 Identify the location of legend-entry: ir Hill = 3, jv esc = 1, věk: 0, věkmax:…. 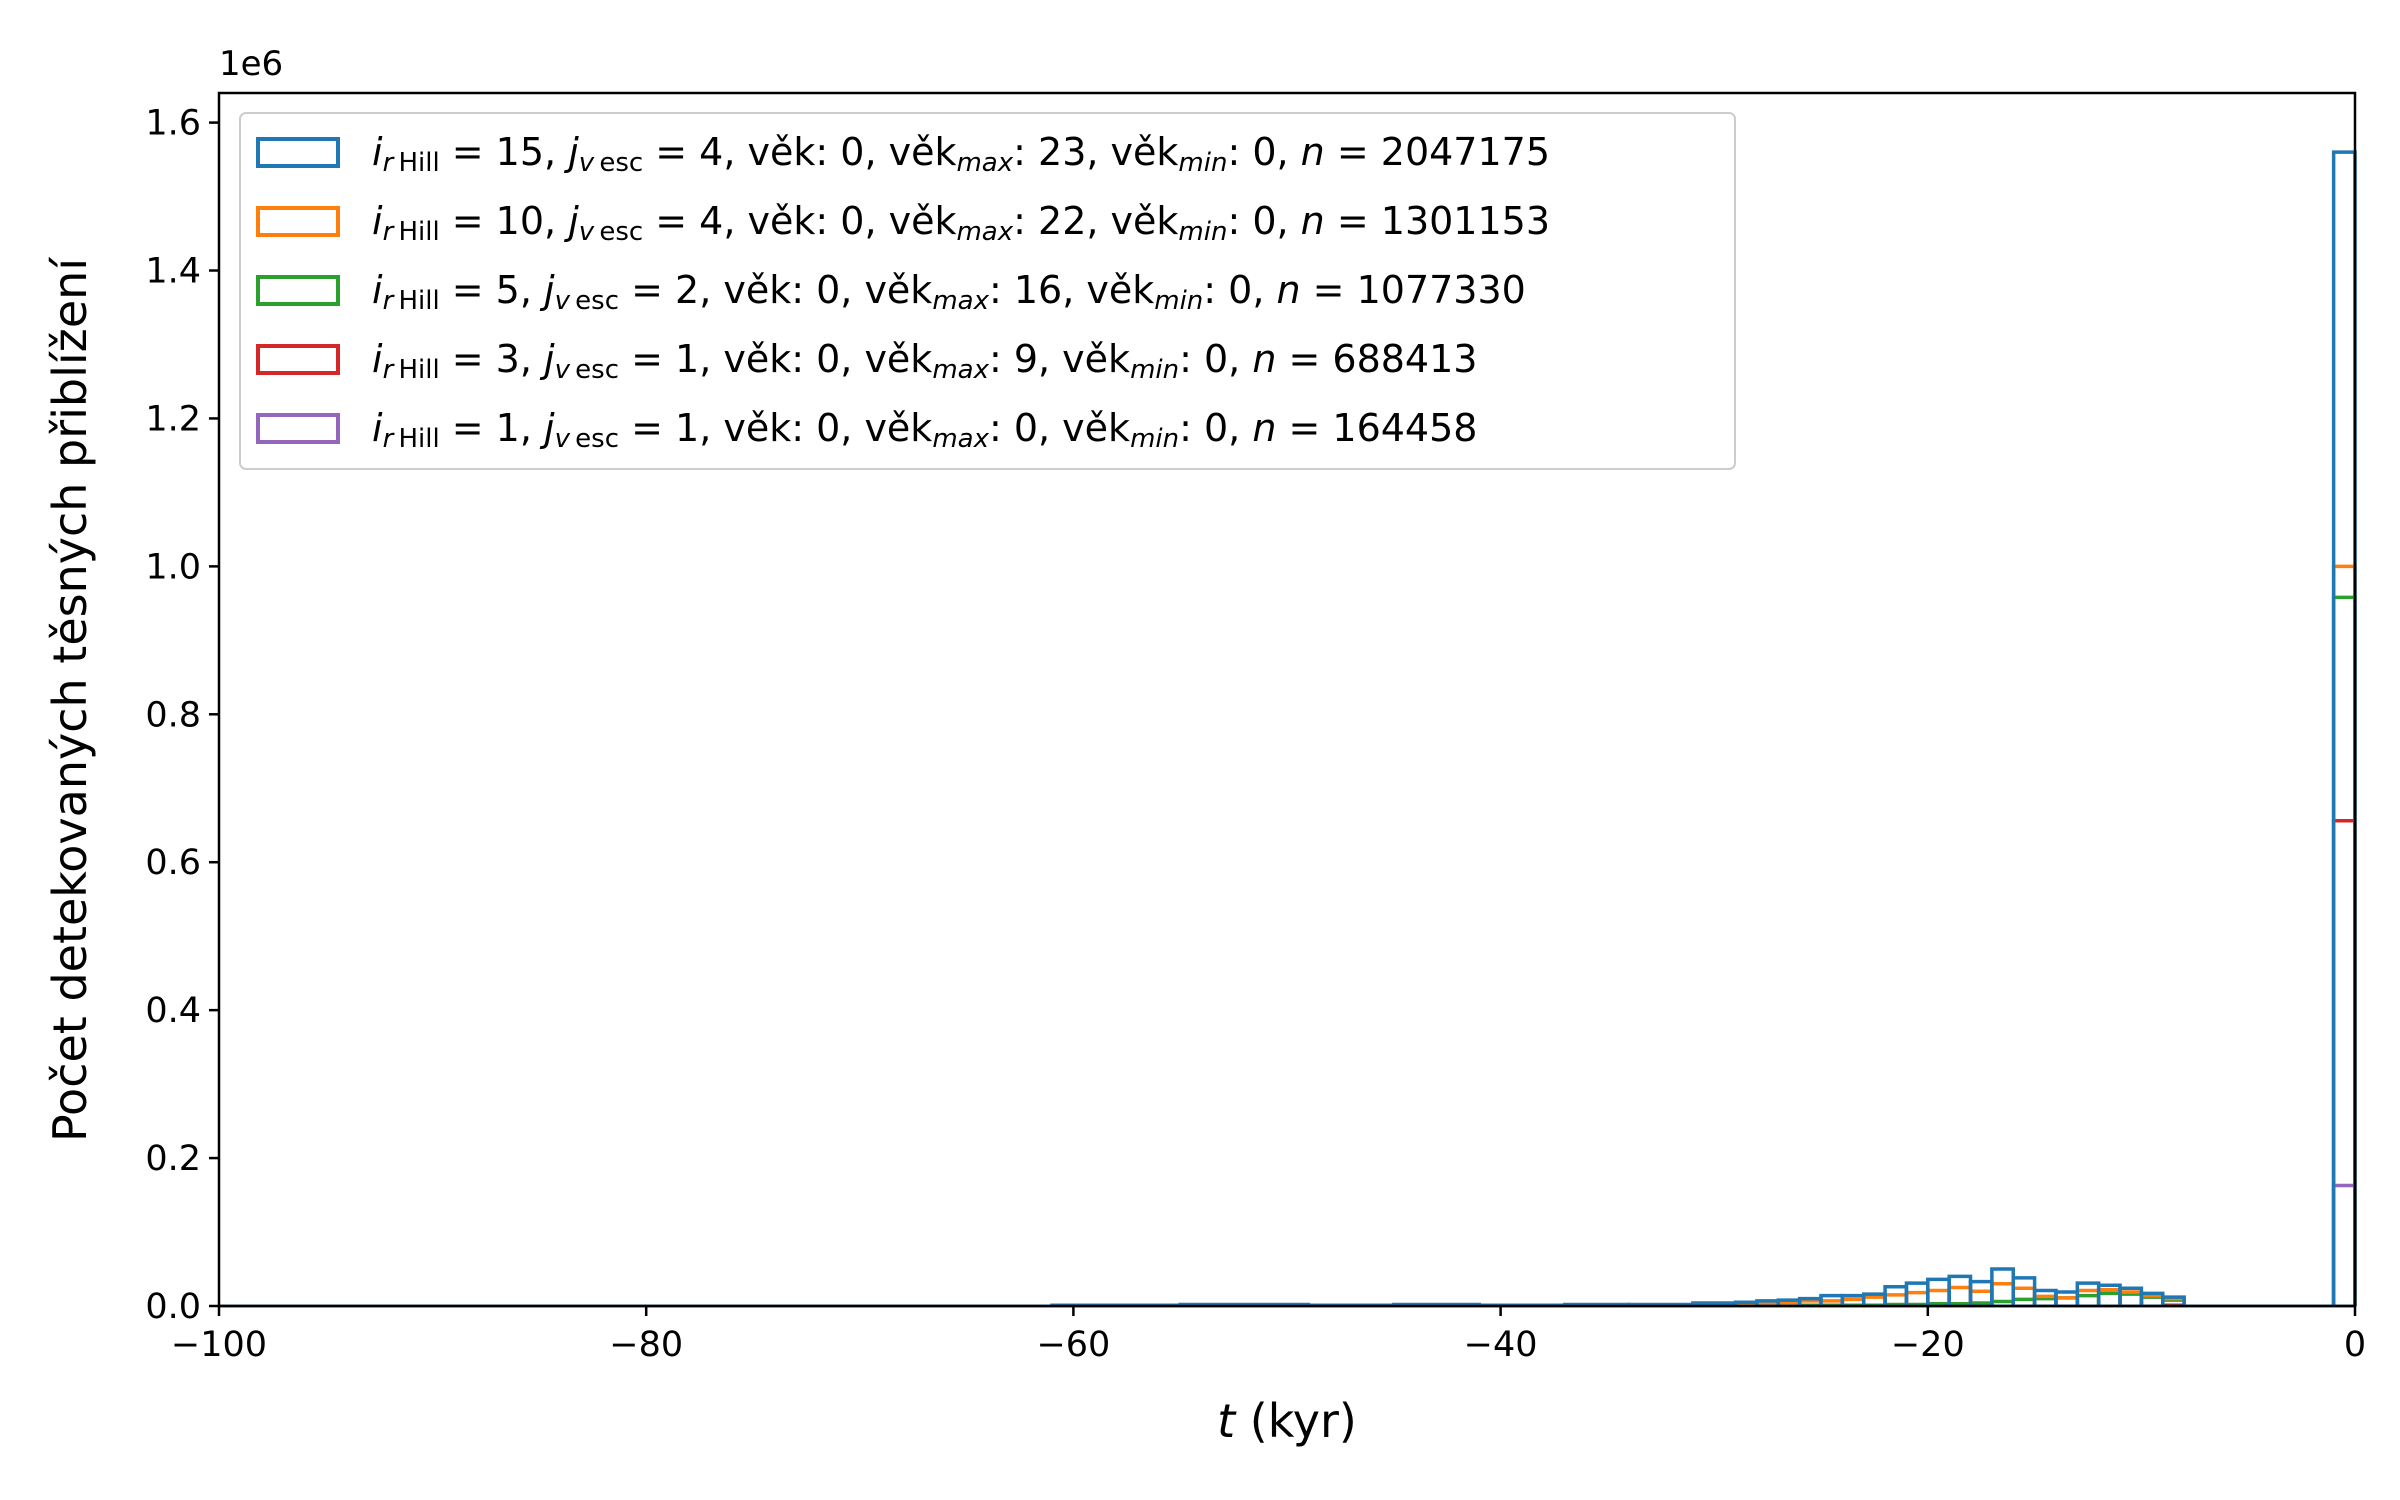
(866, 361).